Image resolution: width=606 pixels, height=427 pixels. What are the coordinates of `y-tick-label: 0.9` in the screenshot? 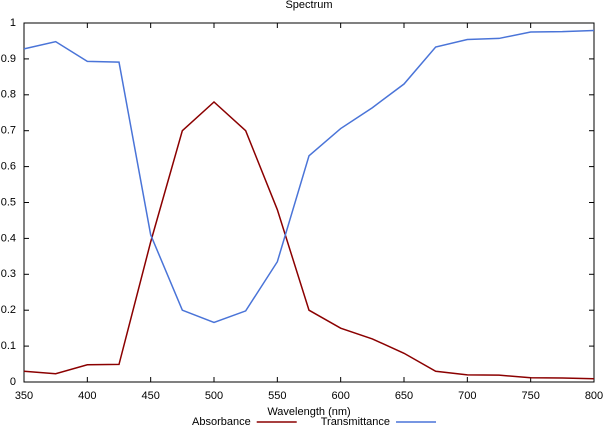 It's located at (8, 59).